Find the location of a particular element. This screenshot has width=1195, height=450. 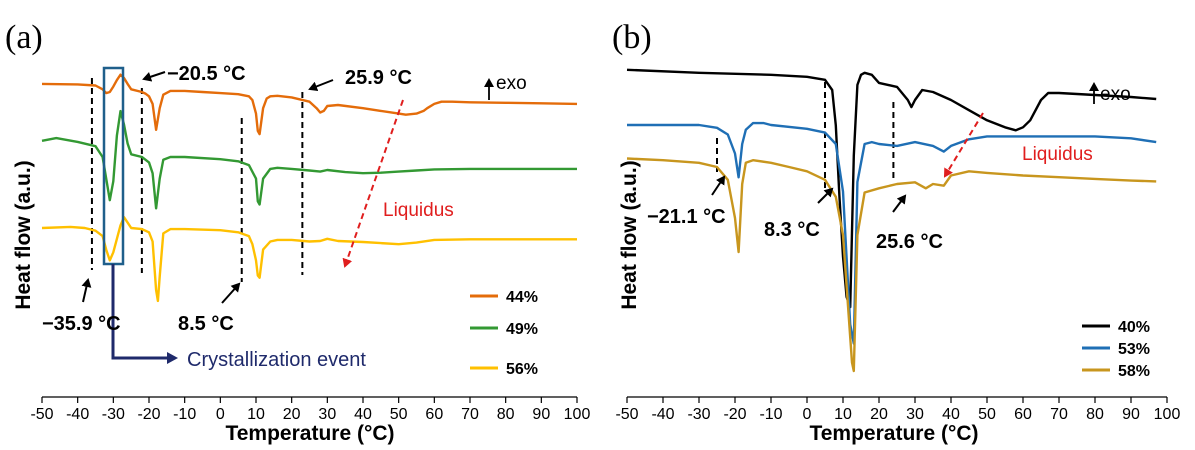

annotation-arrow-a3 is located at coordinates (86, 290).